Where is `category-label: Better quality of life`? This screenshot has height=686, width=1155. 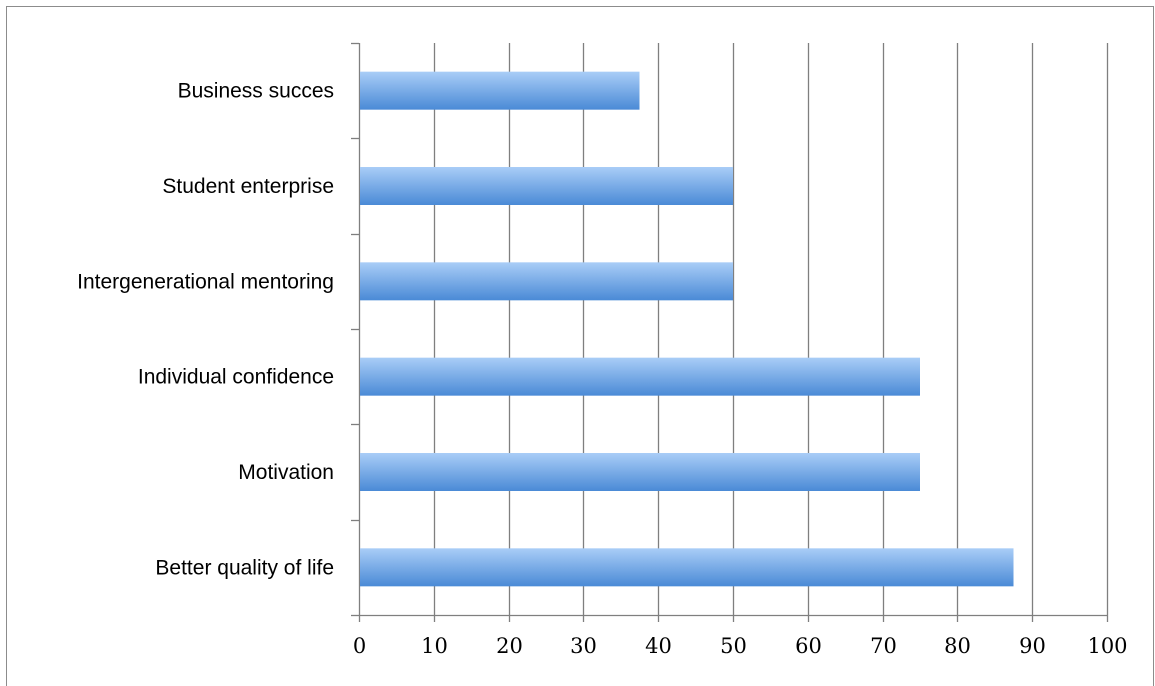
category-label: Better quality of life is located at coordinates (244, 567).